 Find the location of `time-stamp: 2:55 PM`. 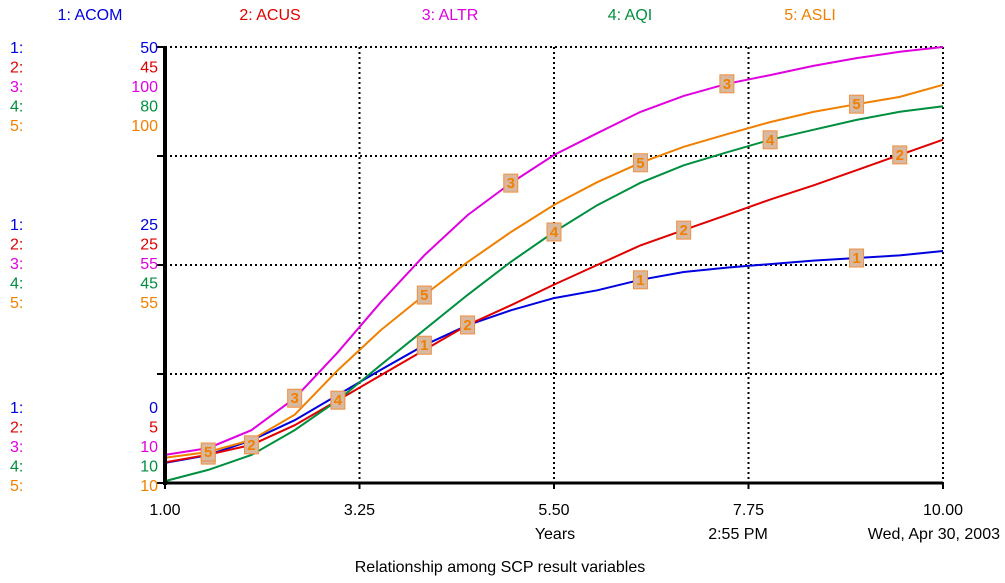

time-stamp: 2:55 PM is located at coordinates (738, 534).